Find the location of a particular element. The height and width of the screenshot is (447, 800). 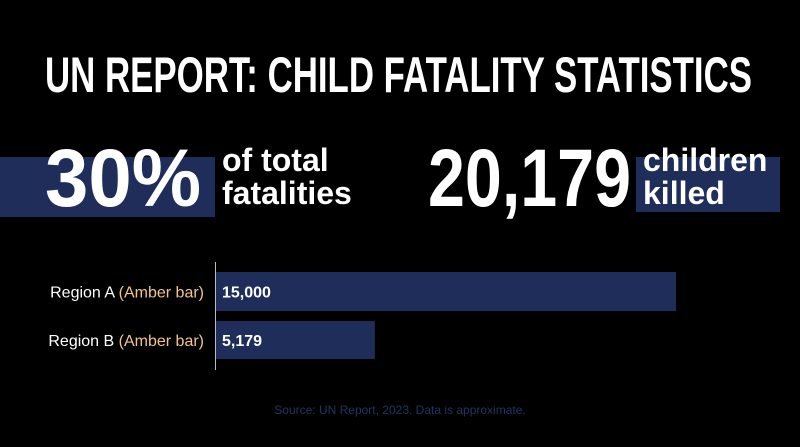

stat-text: killed is located at coordinates (684, 193).